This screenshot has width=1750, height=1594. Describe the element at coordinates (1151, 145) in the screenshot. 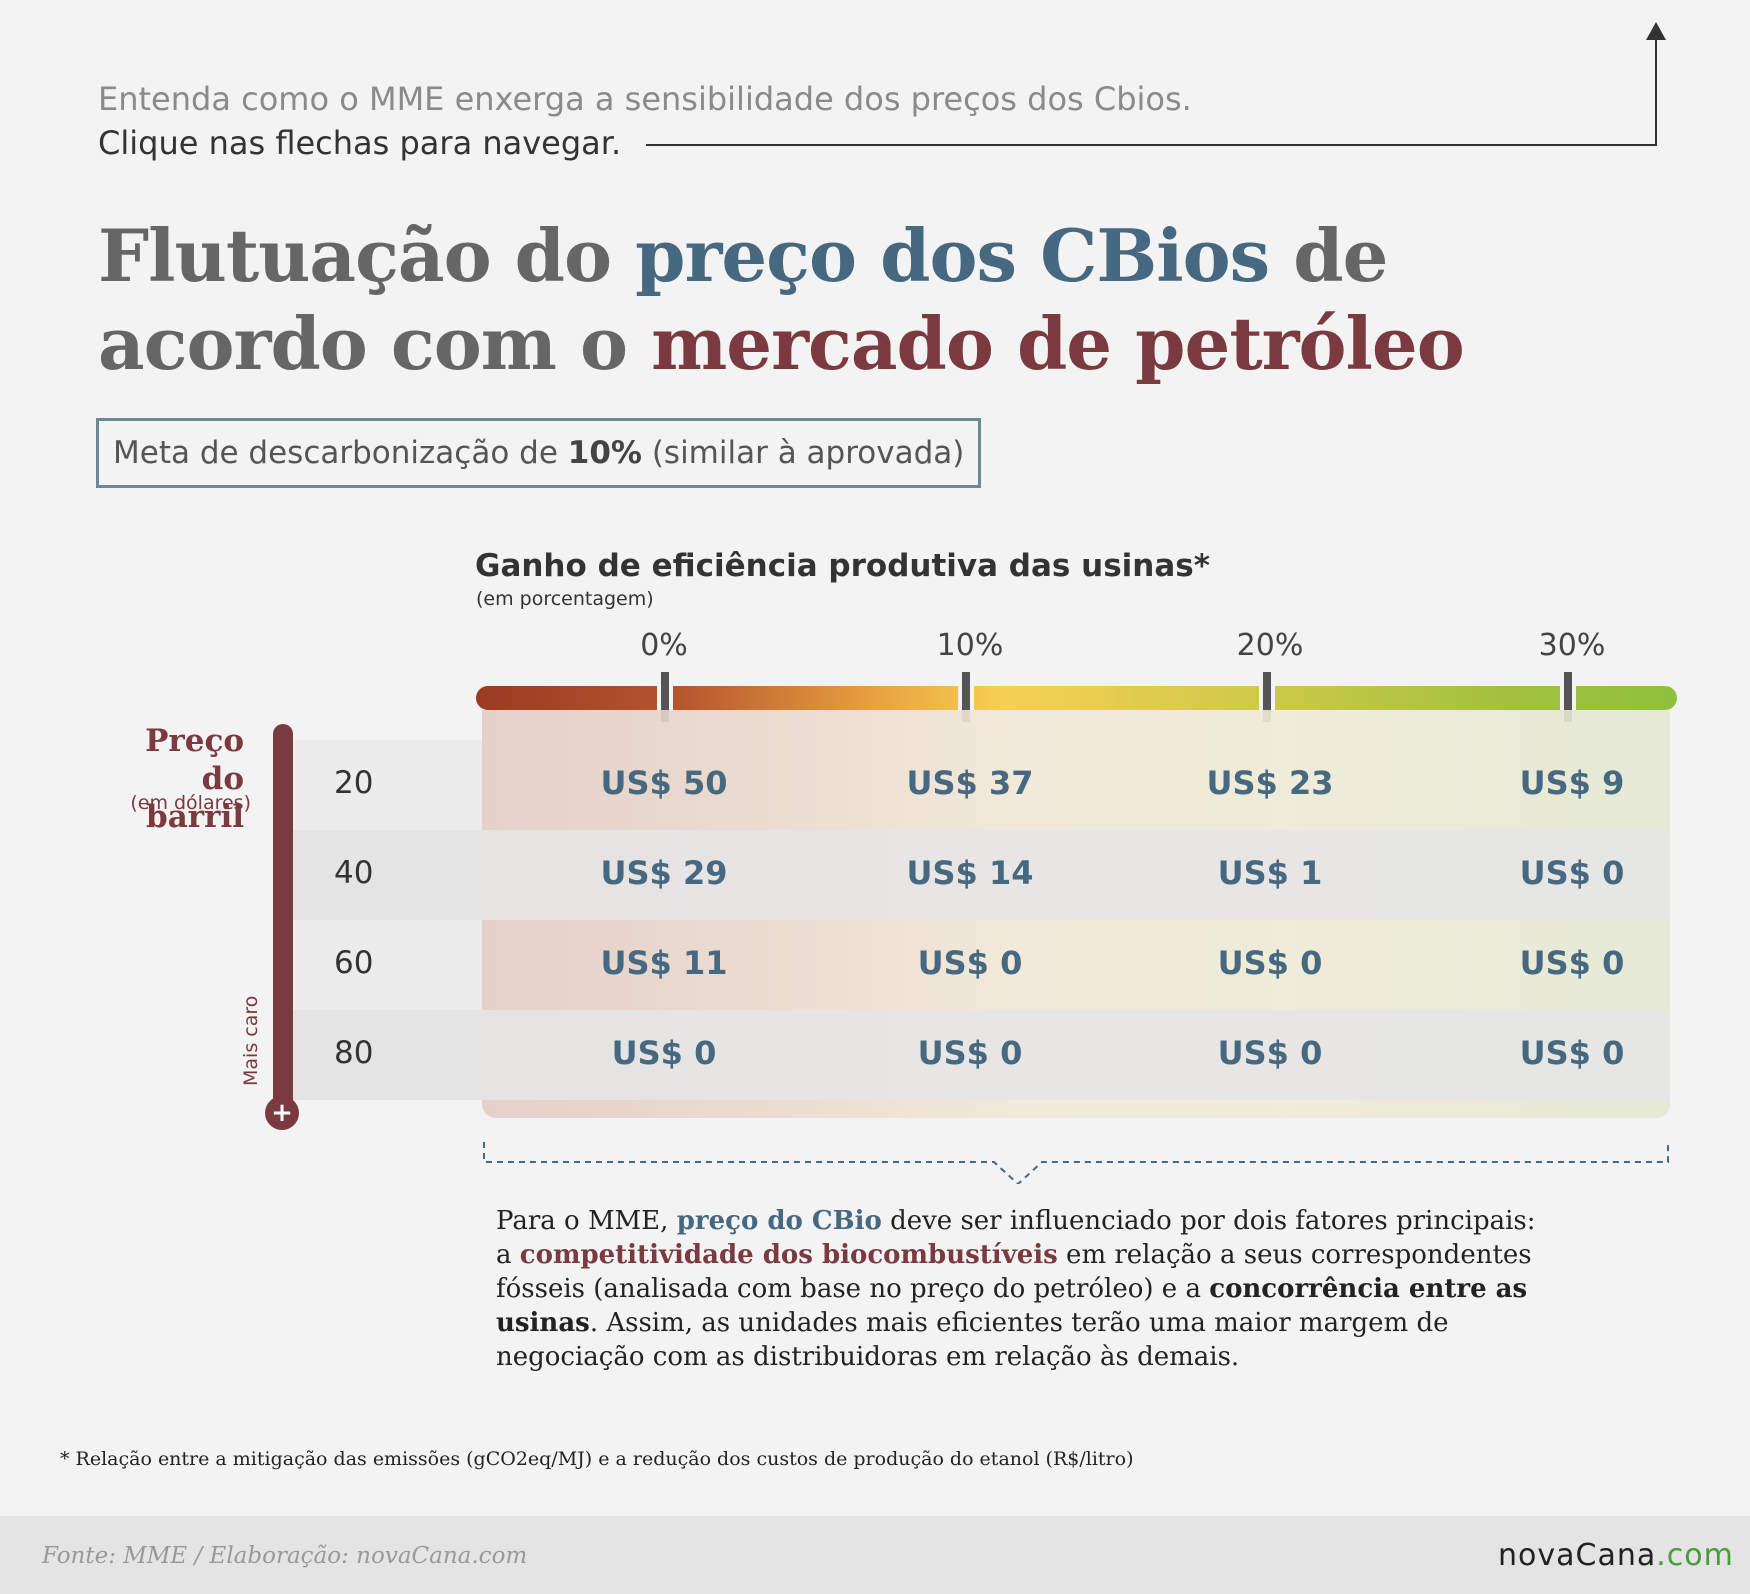

I see `nav-line` at that location.